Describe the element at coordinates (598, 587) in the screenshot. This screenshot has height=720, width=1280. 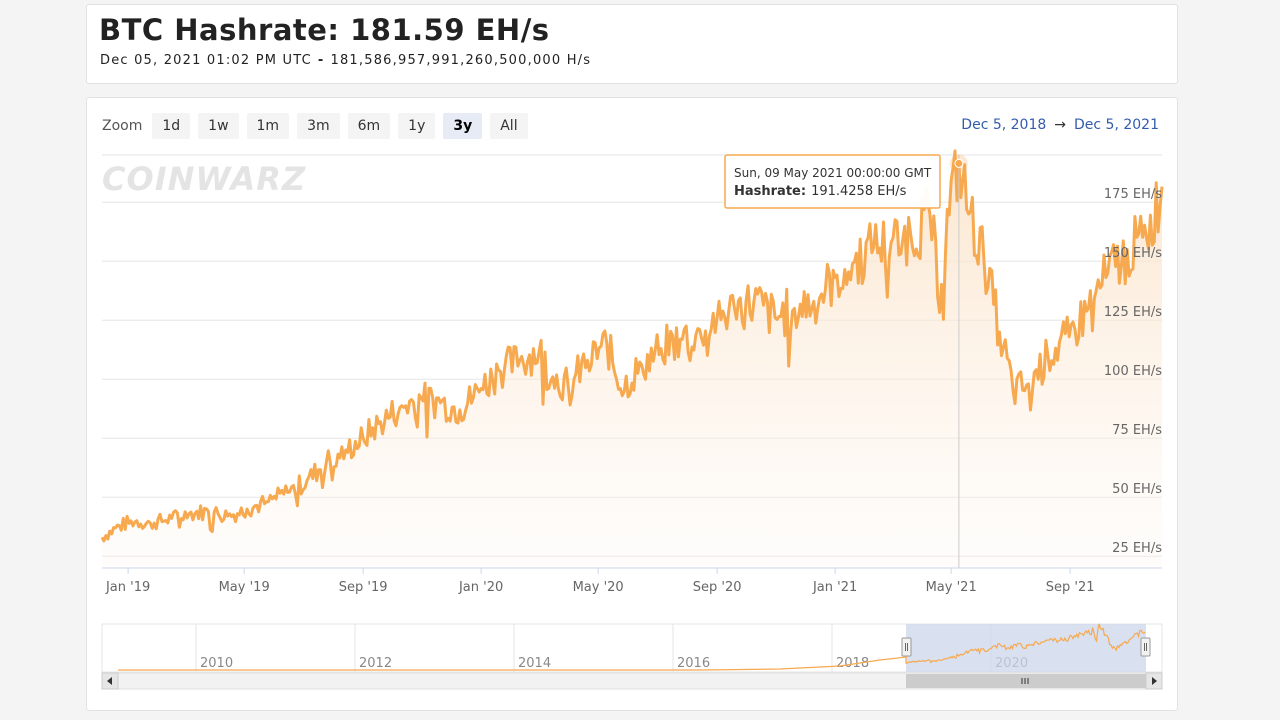
I see `x-tick-label: May '20` at that location.